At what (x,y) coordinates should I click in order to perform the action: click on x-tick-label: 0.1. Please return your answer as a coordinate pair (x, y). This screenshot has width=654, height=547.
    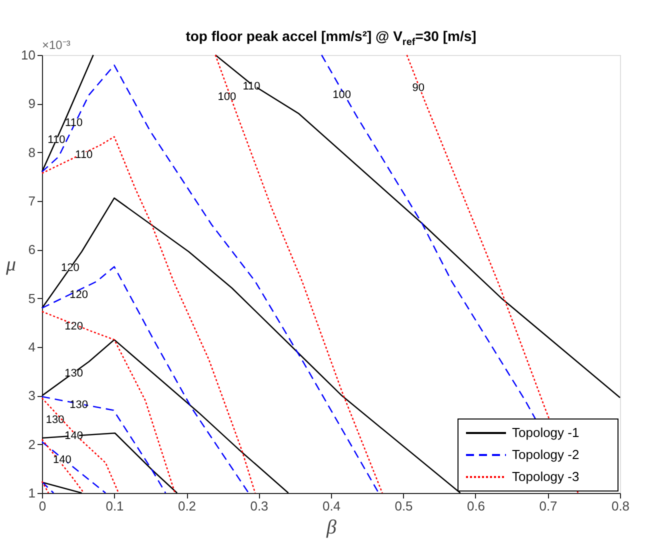
    Looking at the image, I should click on (115, 506).